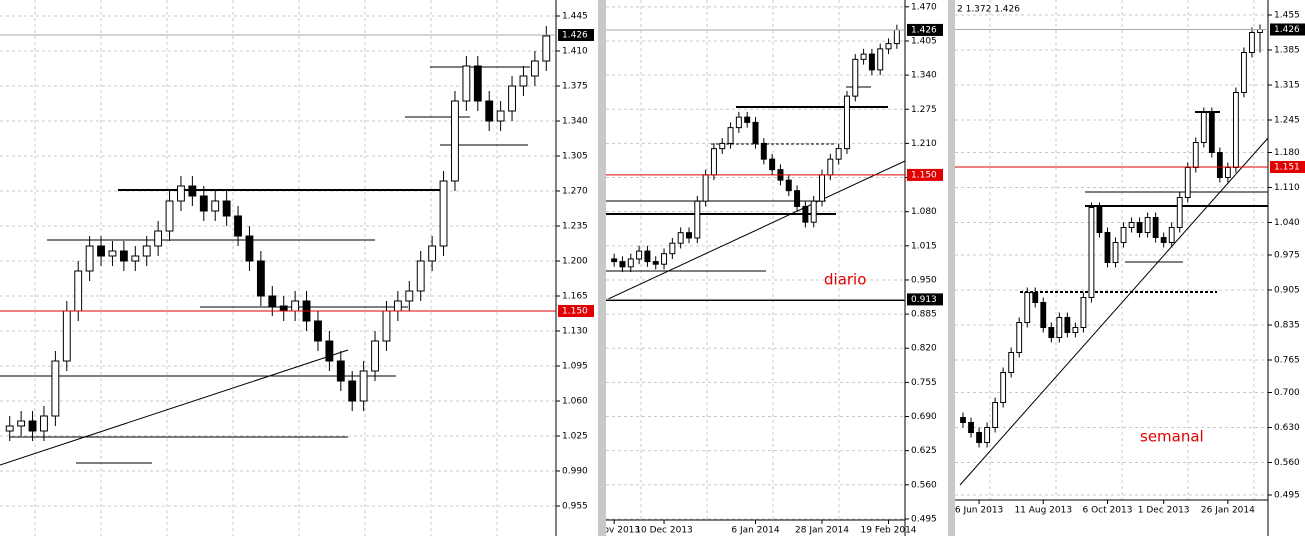  What do you see at coordinates (575, 332) in the screenshot?
I see `y-tick-label: 1.130` at bounding box center [575, 332].